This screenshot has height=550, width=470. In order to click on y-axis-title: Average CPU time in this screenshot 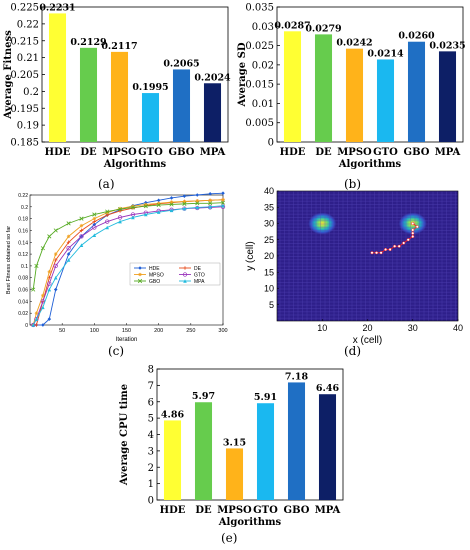, I will do `click(124, 435)`.